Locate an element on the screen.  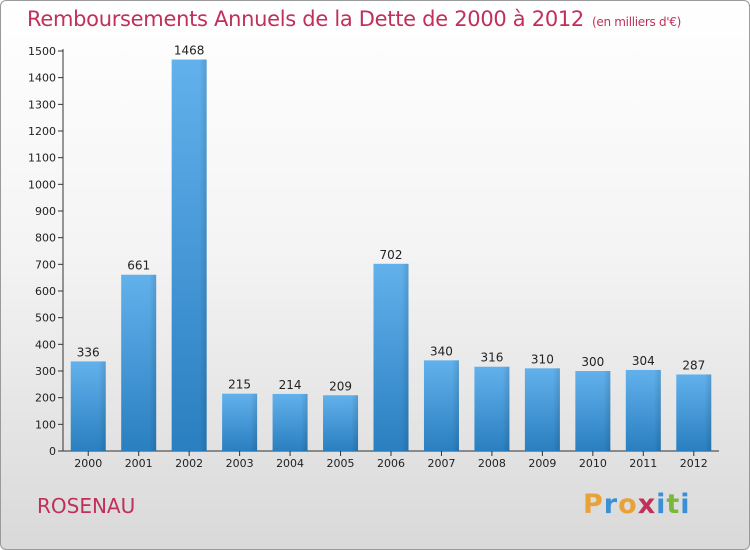
y-tick-label: 1000 is located at coordinates (42, 184).